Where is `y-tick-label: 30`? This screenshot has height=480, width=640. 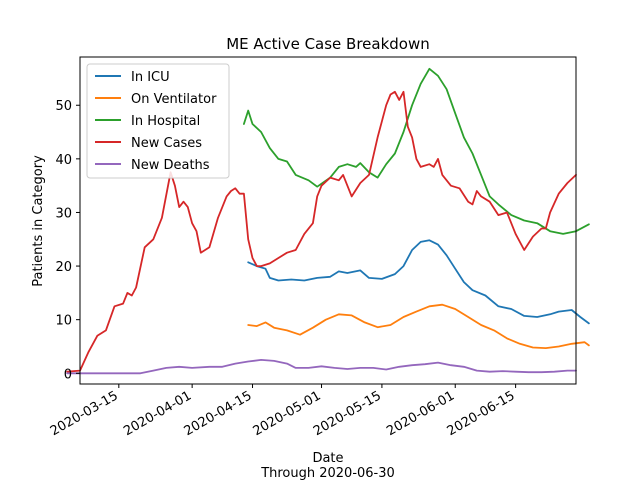 y-tick-label: 30 is located at coordinates (63, 213).